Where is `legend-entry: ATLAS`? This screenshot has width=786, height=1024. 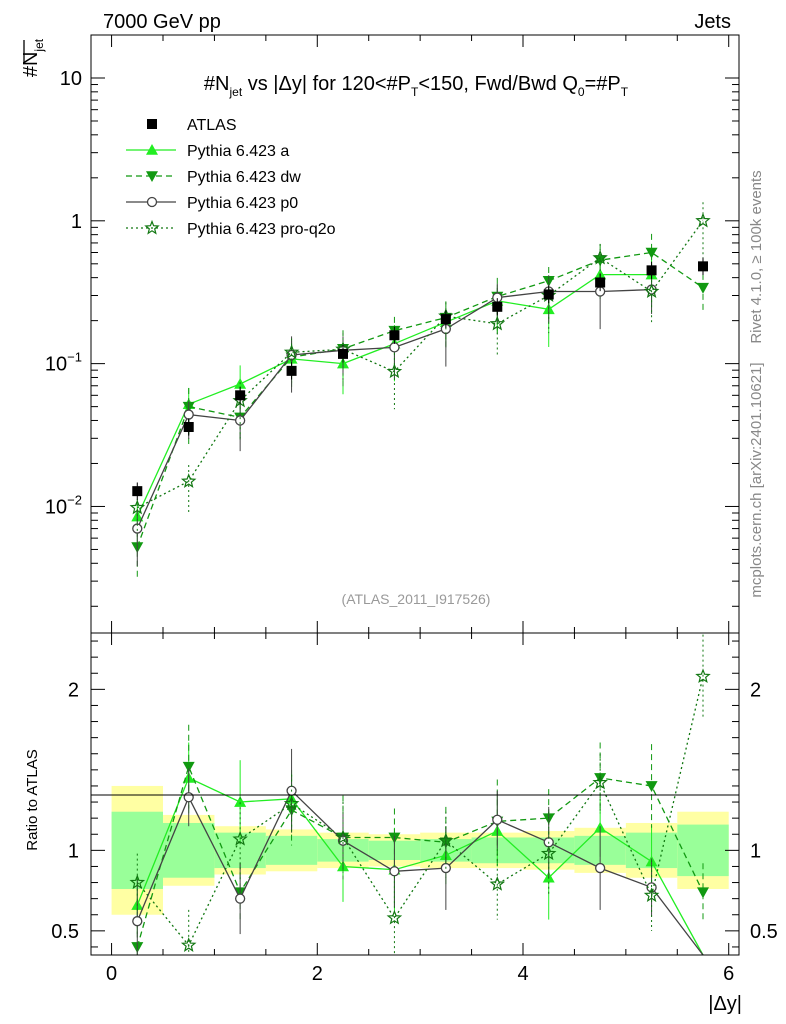
legend-entry: ATLAS is located at coordinates (192, 125).